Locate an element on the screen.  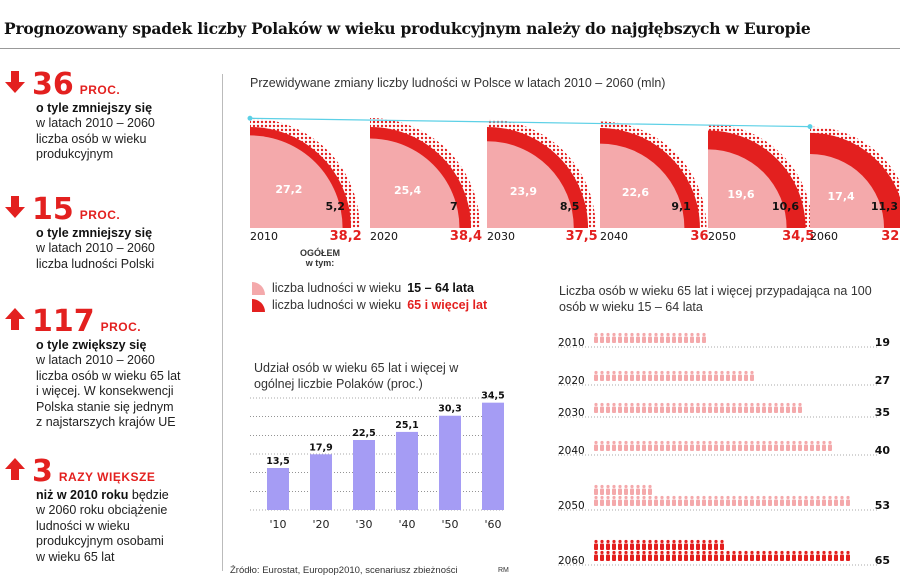
pictogram-row-2030: 2030 35 is located at coordinates (724, 410).